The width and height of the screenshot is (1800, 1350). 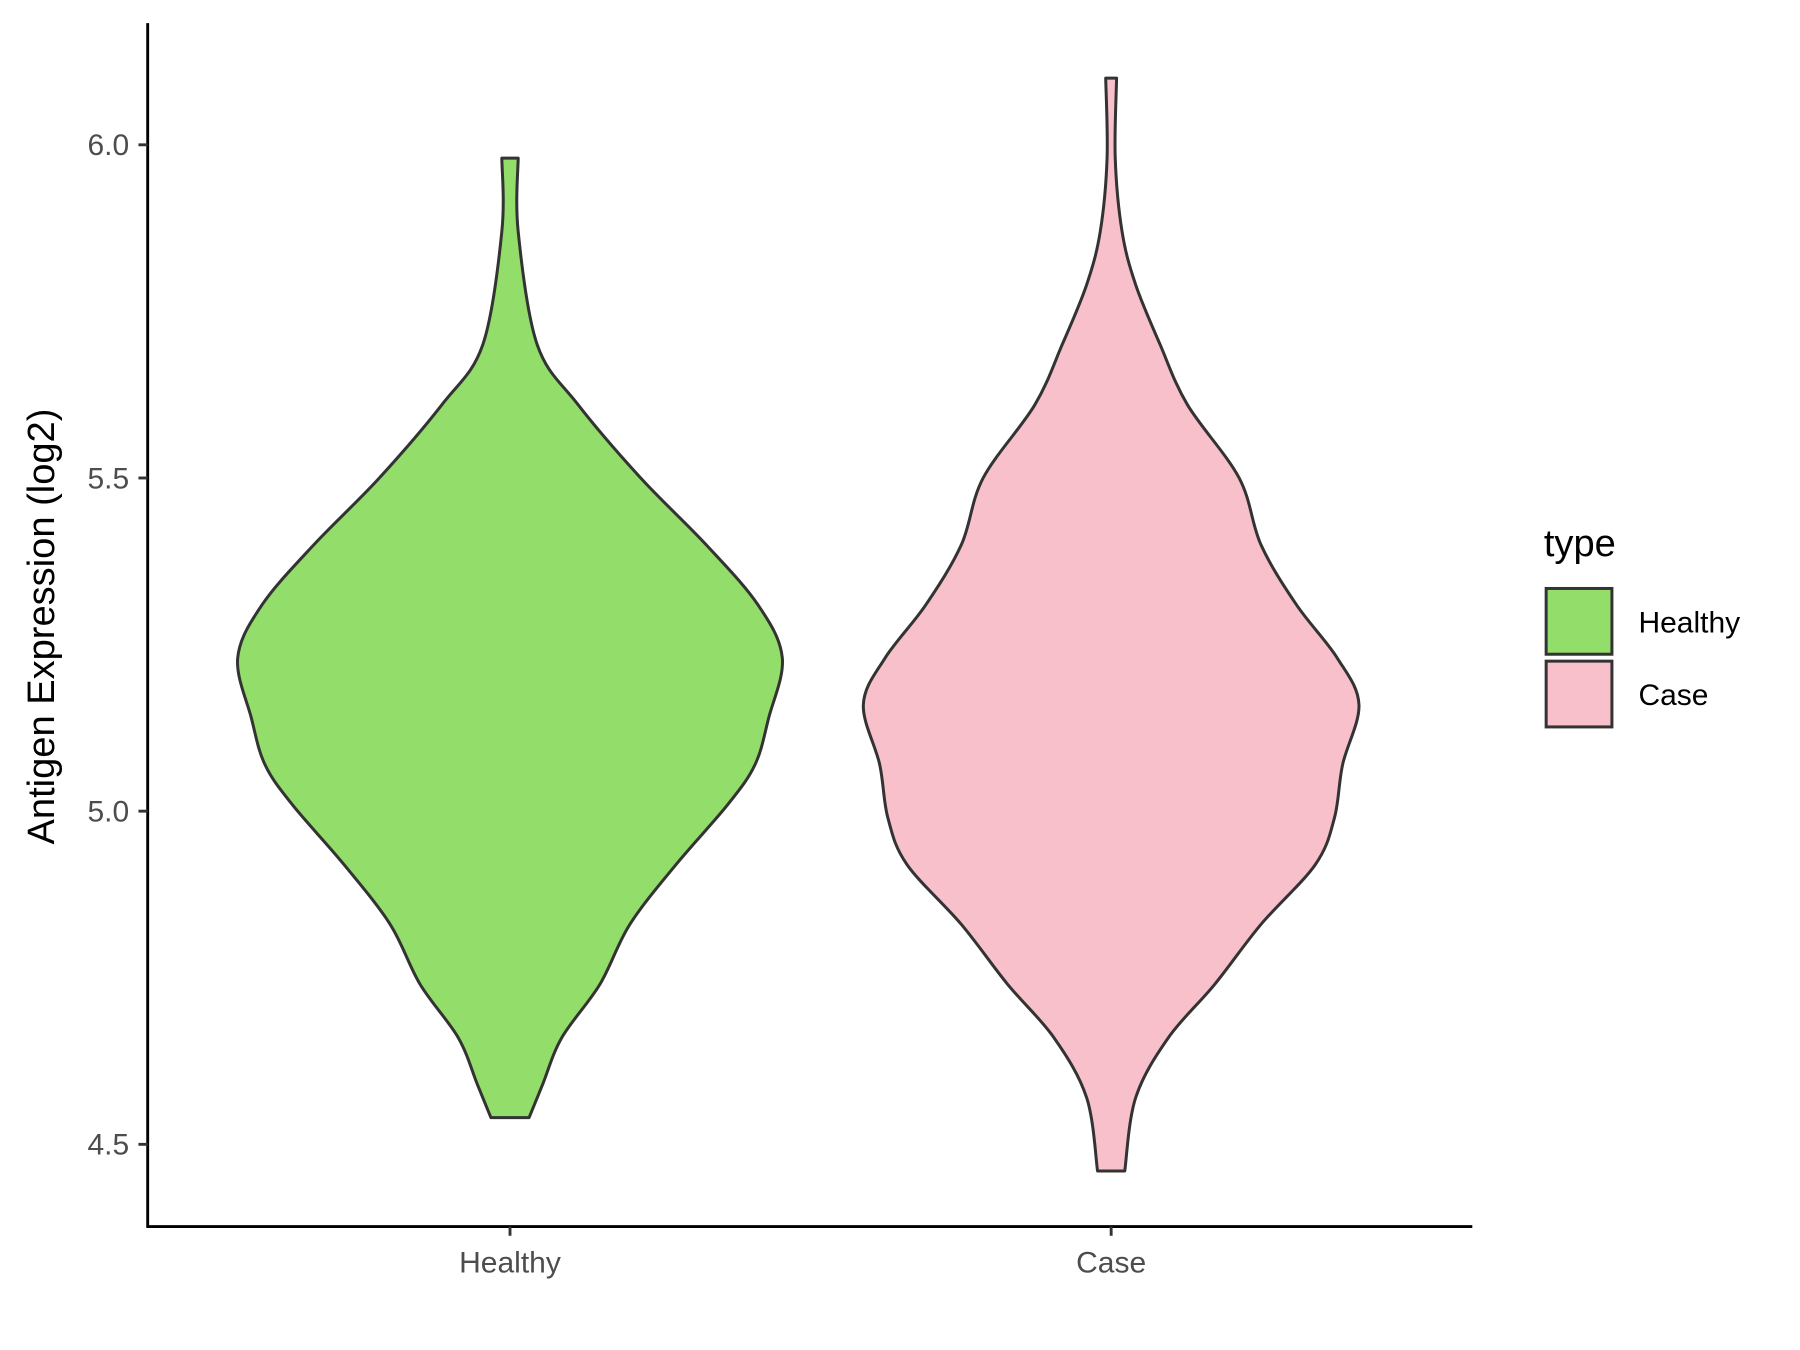 I want to click on x-ticks: Healthy Case, so click(x=802, y=1253).